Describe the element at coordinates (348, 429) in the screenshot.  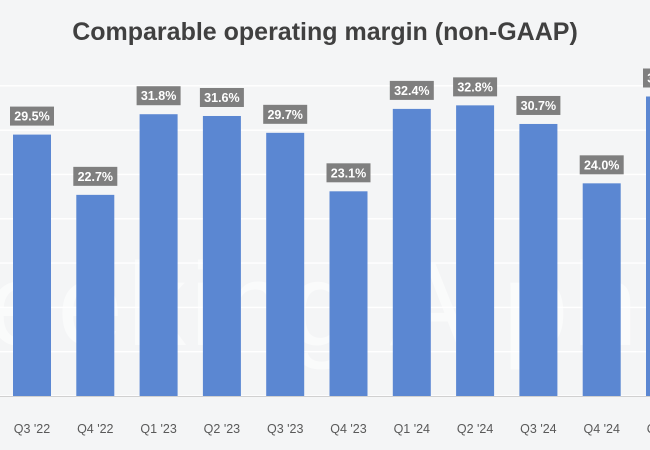
I see `x-tick-label: Q4 '23` at that location.